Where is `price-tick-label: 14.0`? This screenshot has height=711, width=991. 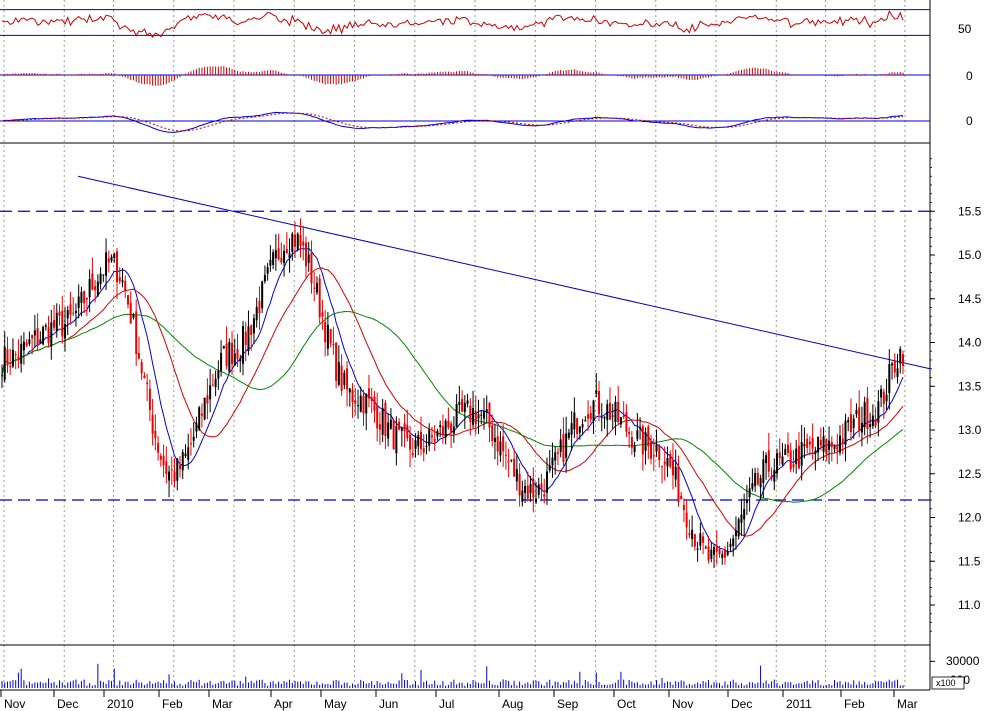
price-tick-label: 14.0 is located at coordinates (970, 343).